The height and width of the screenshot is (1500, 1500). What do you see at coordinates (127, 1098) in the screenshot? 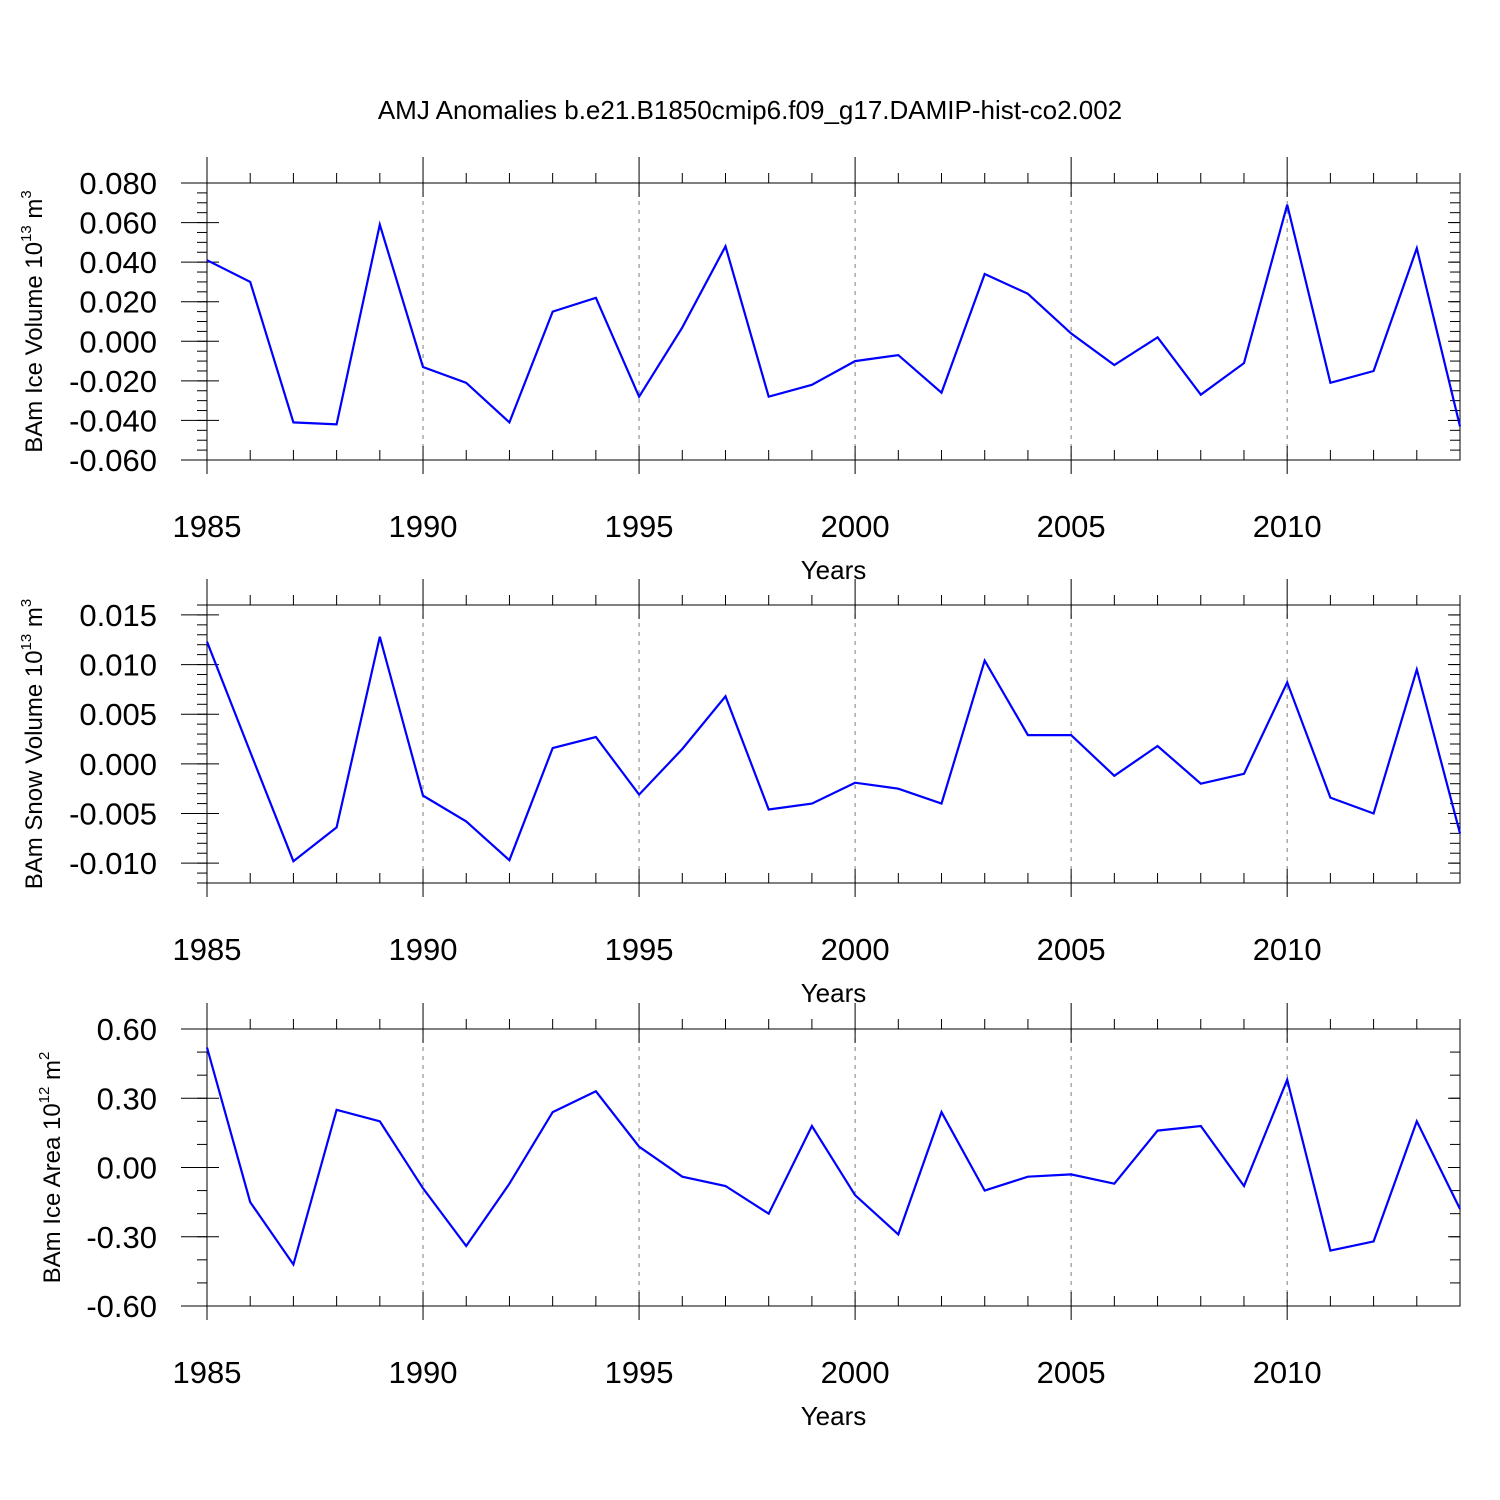
I see `y-tick-label: 0.30` at bounding box center [127, 1098].